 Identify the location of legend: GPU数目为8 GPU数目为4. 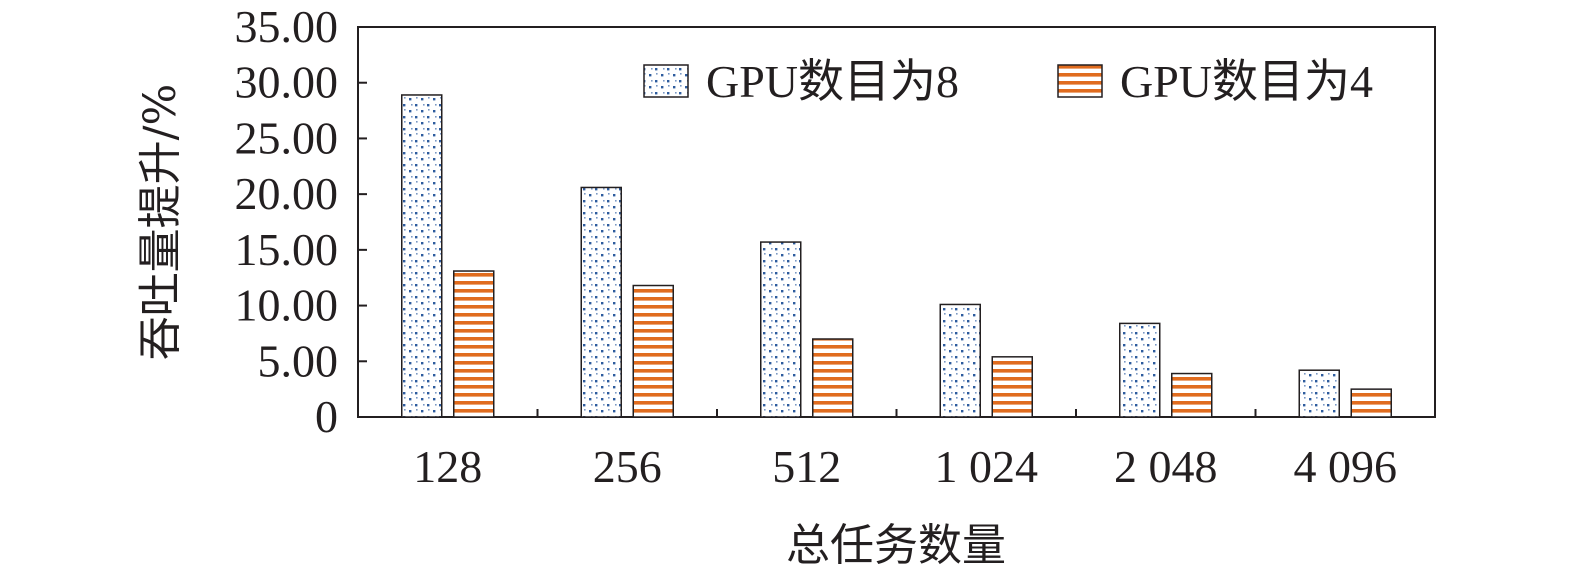
(1008, 81).